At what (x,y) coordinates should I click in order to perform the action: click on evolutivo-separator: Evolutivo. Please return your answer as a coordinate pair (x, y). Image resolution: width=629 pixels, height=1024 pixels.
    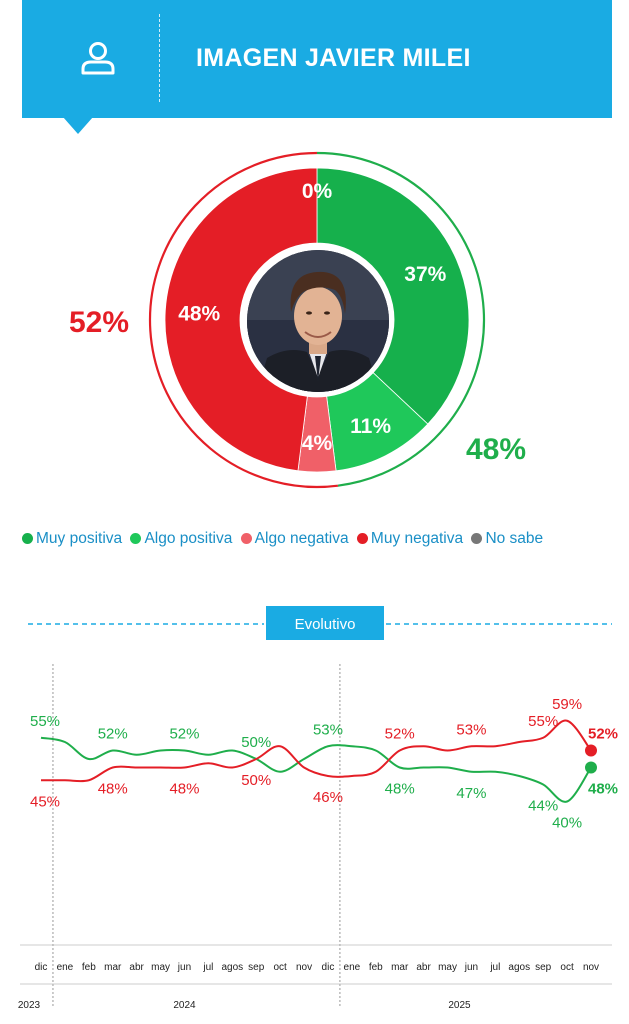
    Looking at the image, I should click on (320, 623).